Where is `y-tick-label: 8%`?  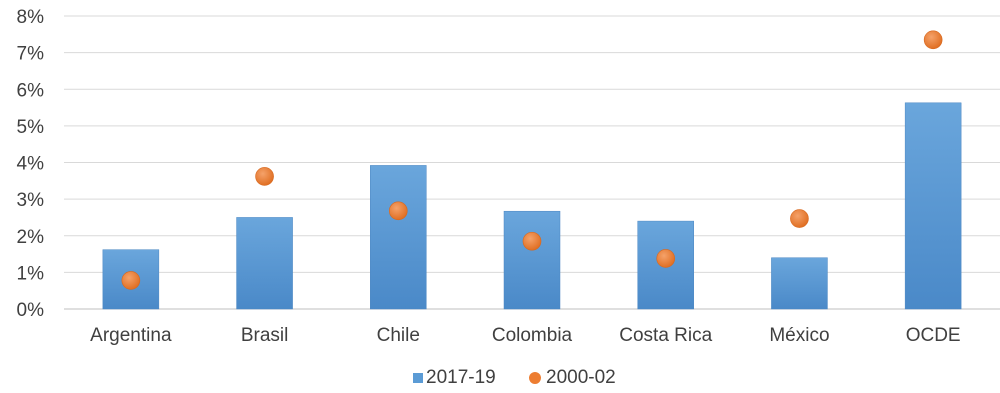 y-tick-label: 8% is located at coordinates (31, 17).